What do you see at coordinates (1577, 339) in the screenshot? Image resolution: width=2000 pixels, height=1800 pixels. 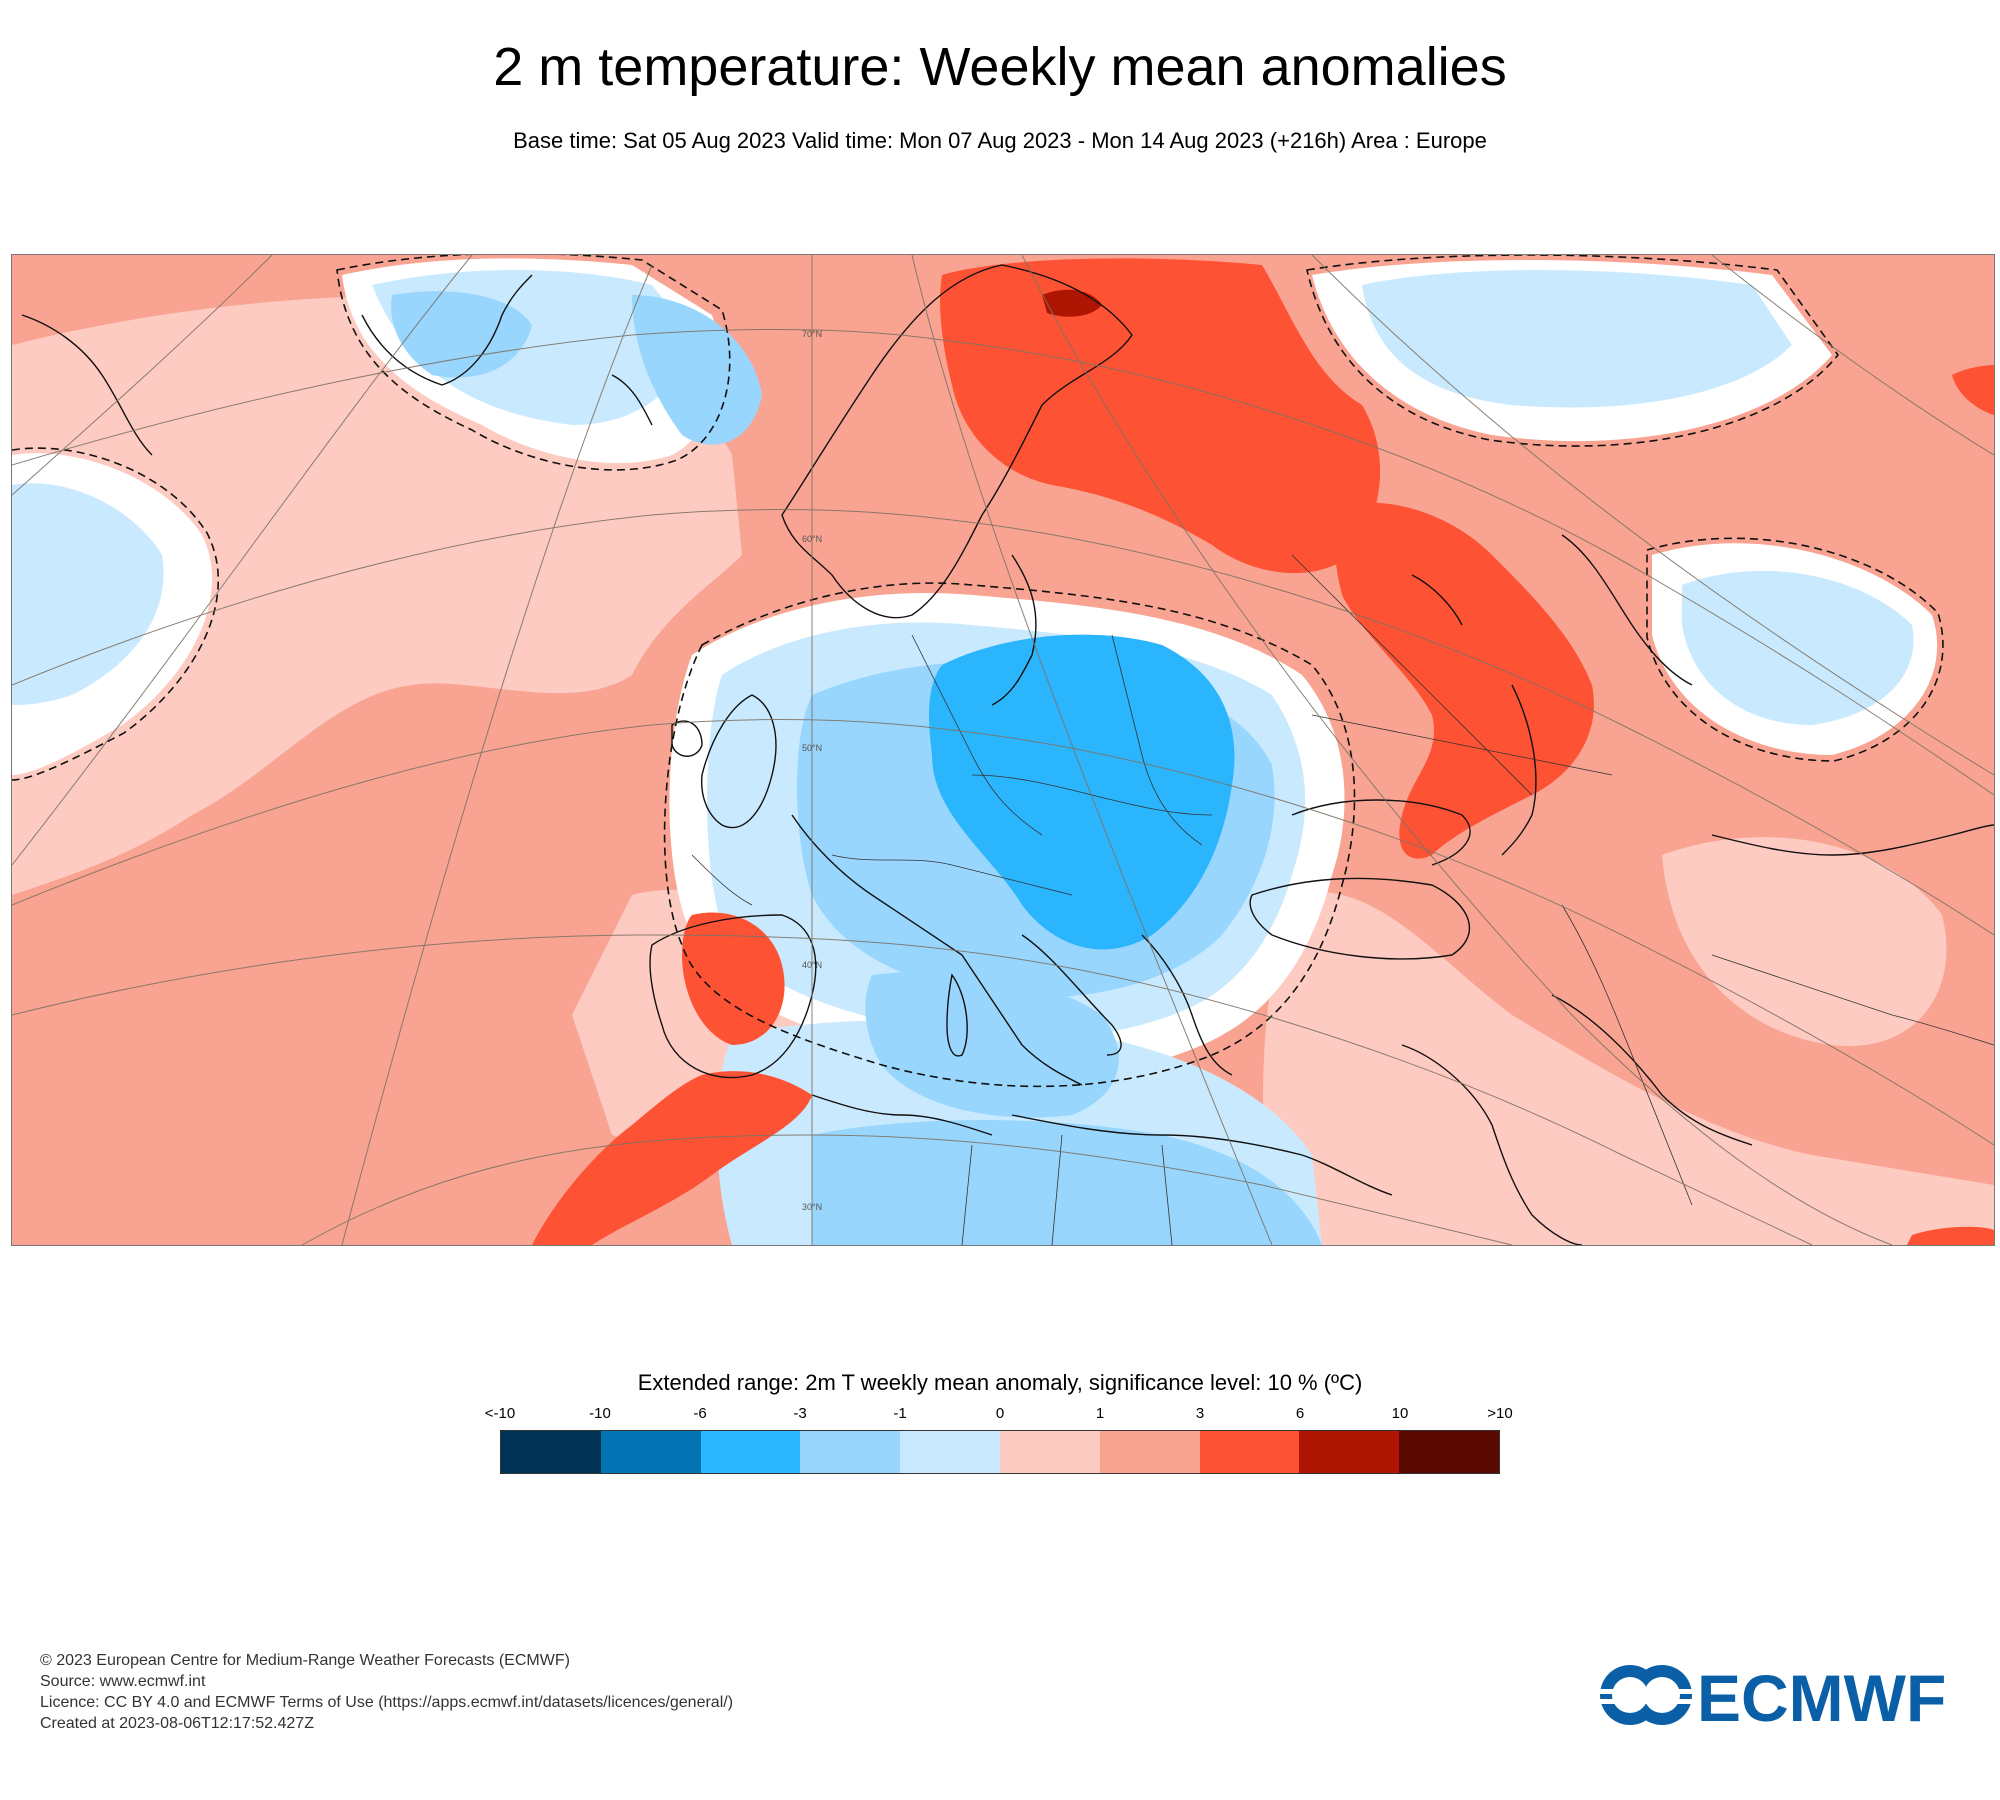 I see `anomaly-weak-cold-northeast` at bounding box center [1577, 339].